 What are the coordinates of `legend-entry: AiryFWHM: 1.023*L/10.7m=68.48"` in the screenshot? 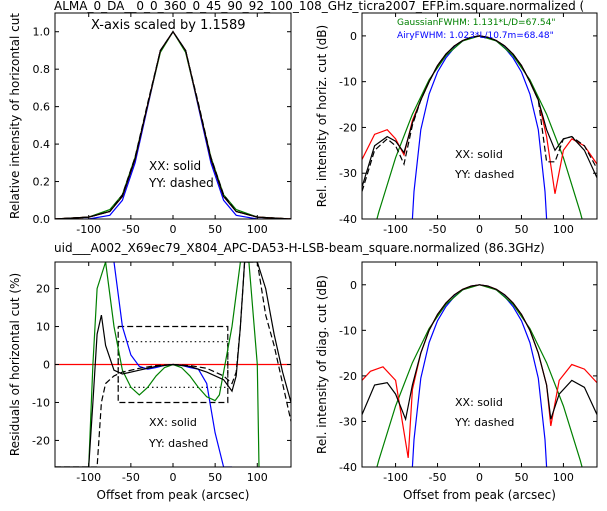 It's located at (475, 36).